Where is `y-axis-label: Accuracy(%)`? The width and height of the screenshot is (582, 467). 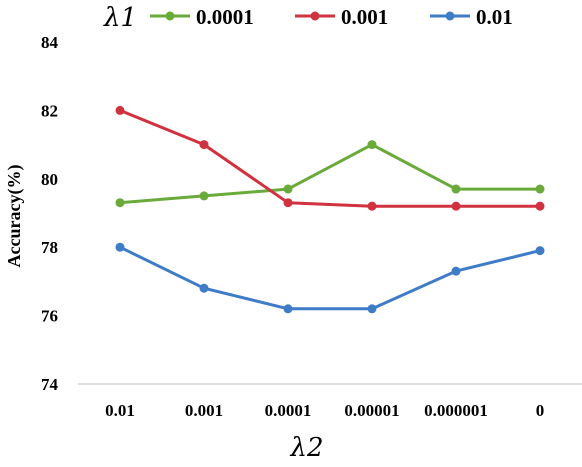 y-axis-label: Accuracy(%) is located at coordinates (14, 216).